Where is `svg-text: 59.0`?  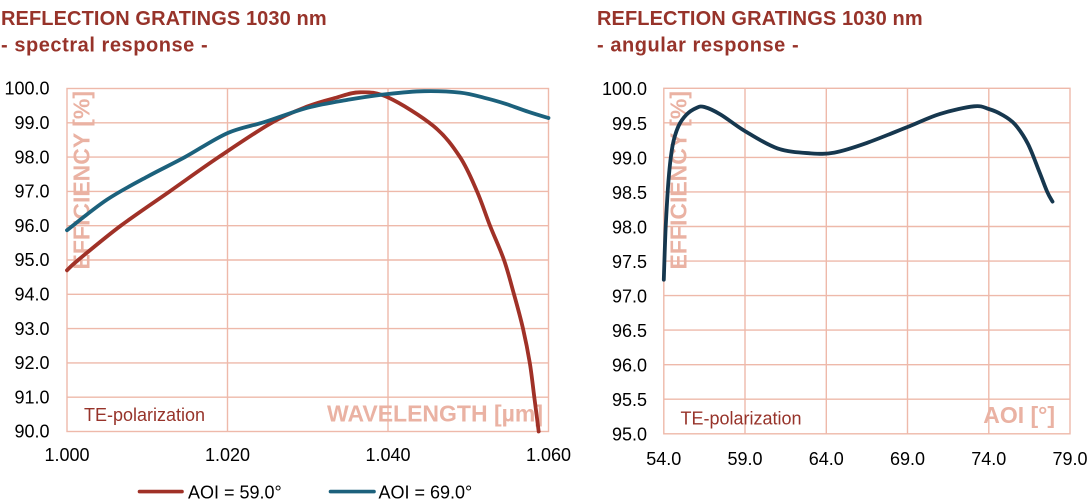 svg-text: 59.0 is located at coordinates (744, 459).